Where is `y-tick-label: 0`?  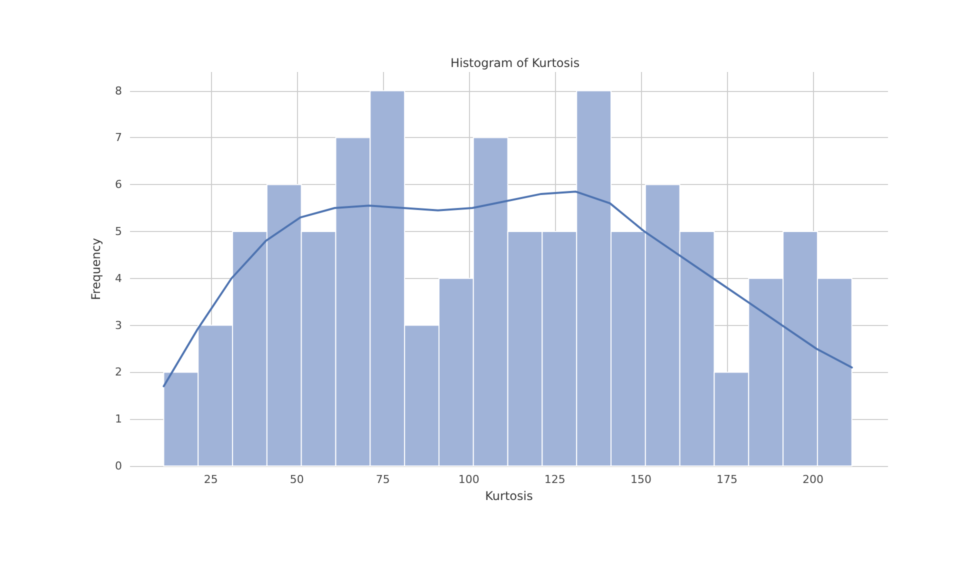
y-tick-label: 0 is located at coordinates (118, 466).